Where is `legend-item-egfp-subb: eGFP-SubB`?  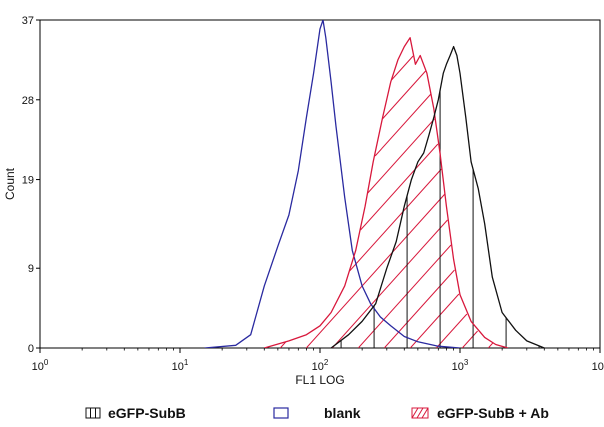 legend-item-egfp-subb: eGFP-SubB is located at coordinates (135, 413).